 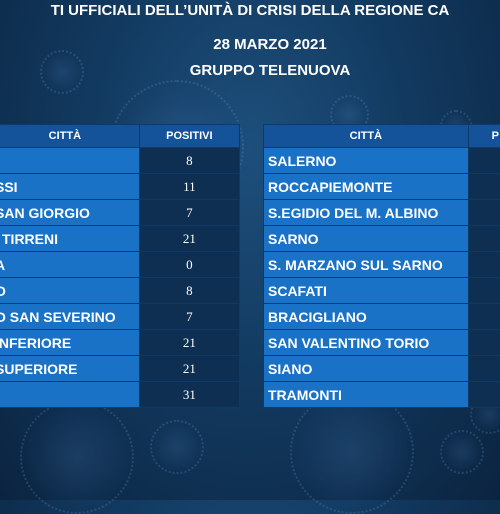 I want to click on table-row: TRAMONTI, so click(x=382, y=395).